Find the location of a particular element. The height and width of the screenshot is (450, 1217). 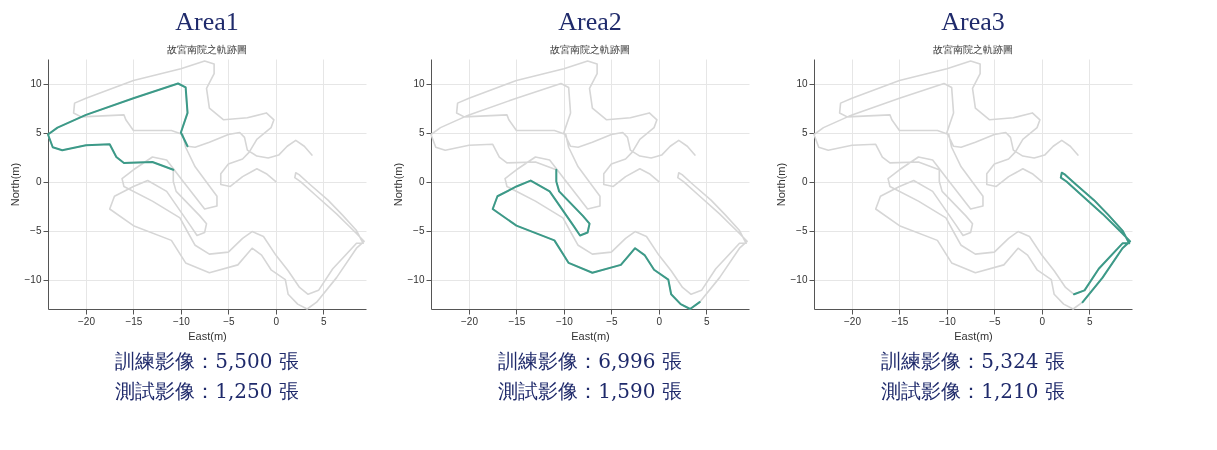

text: 訓練影像：5,500 張 is located at coordinates (207, 361).